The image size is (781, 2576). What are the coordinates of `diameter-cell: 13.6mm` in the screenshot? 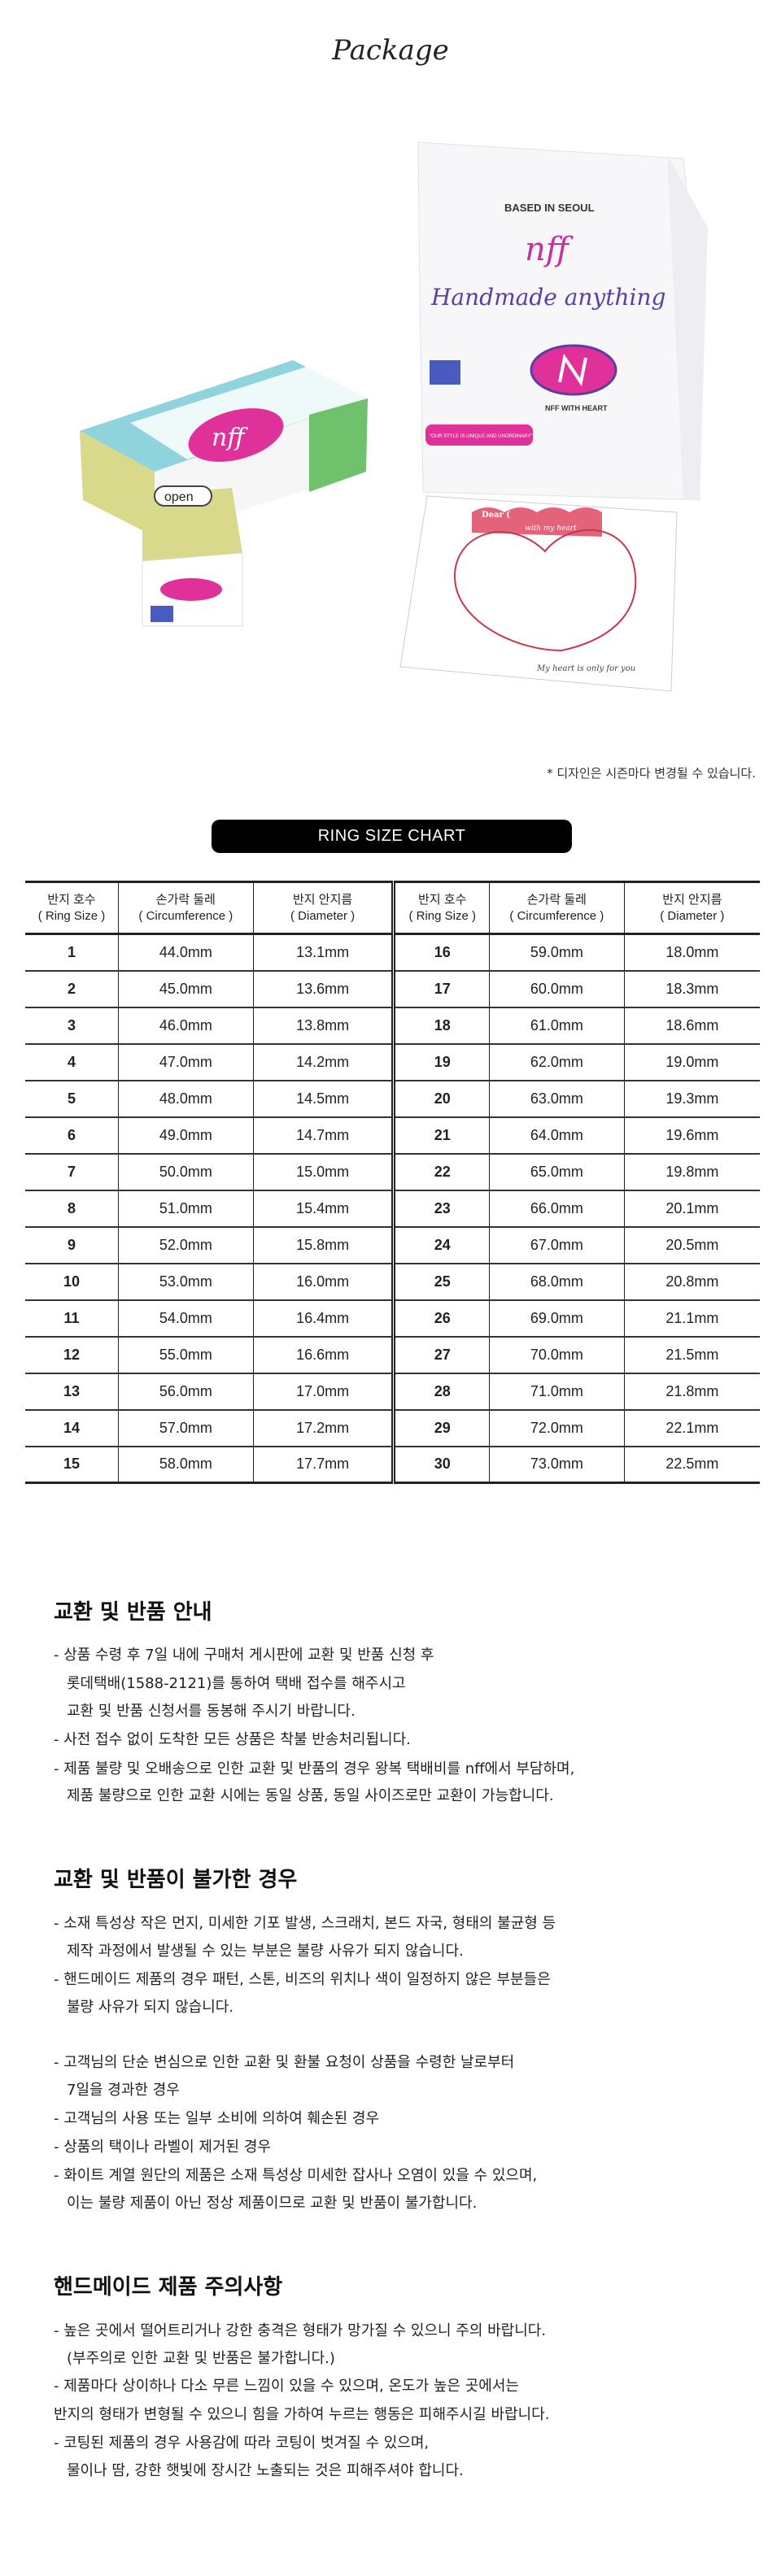 It's located at (324, 989).